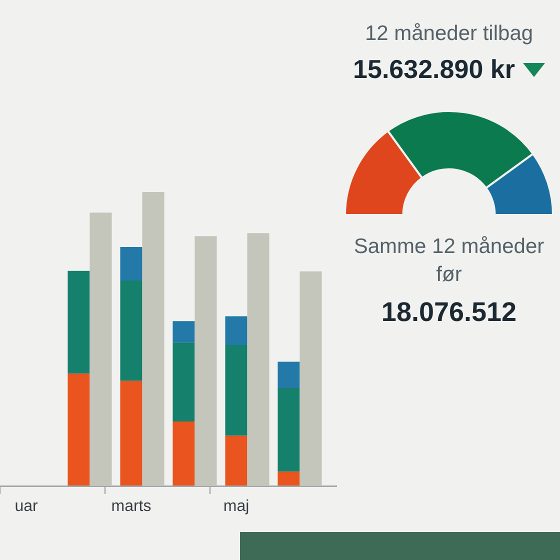  What do you see at coordinates (236, 507) in the screenshot?
I see `x-tick-label: maj` at bounding box center [236, 507].